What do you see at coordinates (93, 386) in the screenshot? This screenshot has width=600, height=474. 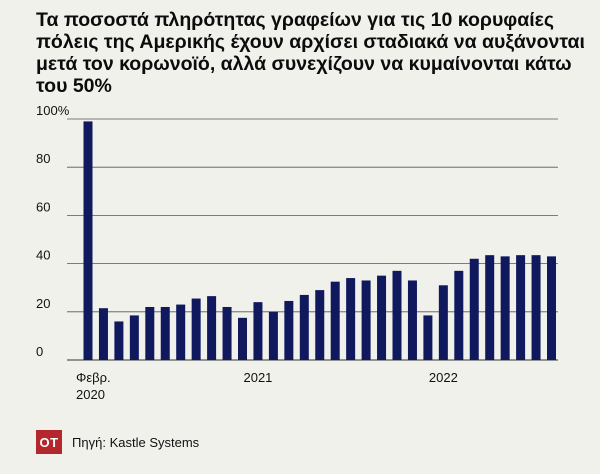 I see `x-tick-label: Φεβρ. 2020` at bounding box center [93, 386].